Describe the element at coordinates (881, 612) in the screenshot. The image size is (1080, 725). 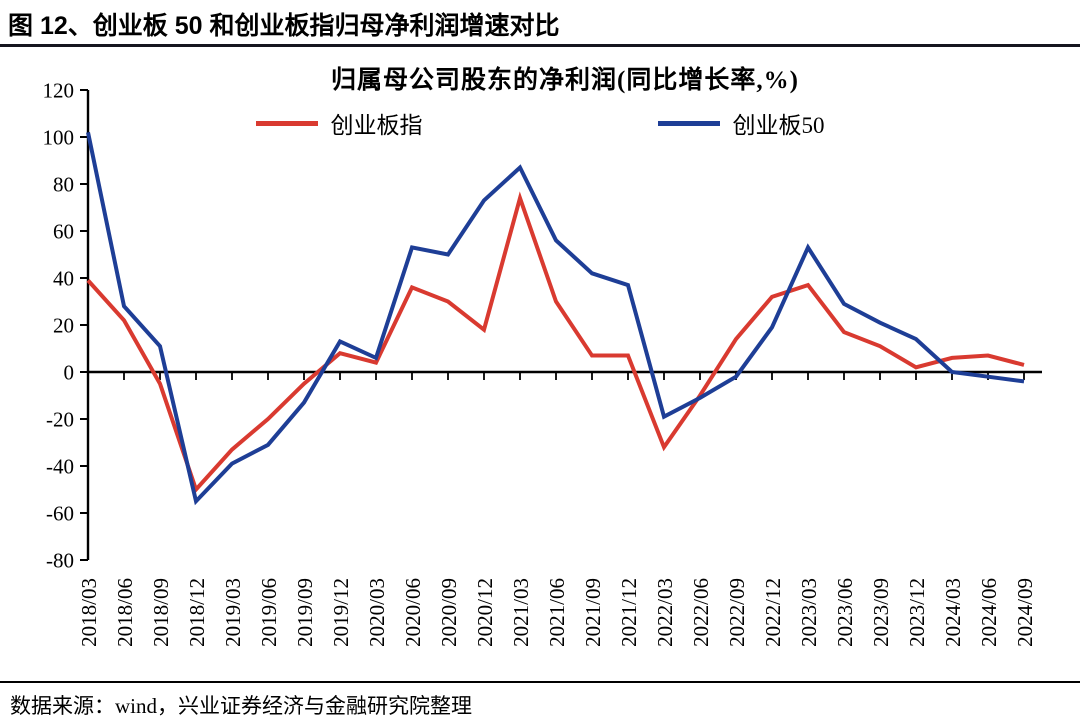
I see `x-tick-label: 2023/09` at that location.